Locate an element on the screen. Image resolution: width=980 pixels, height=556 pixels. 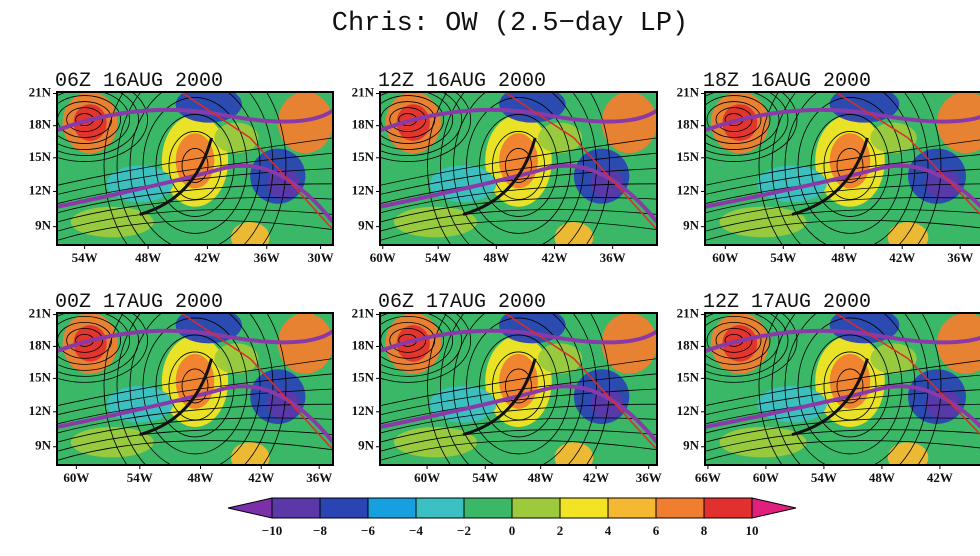
colorbar-label: −10 is located at coordinates (272, 530).